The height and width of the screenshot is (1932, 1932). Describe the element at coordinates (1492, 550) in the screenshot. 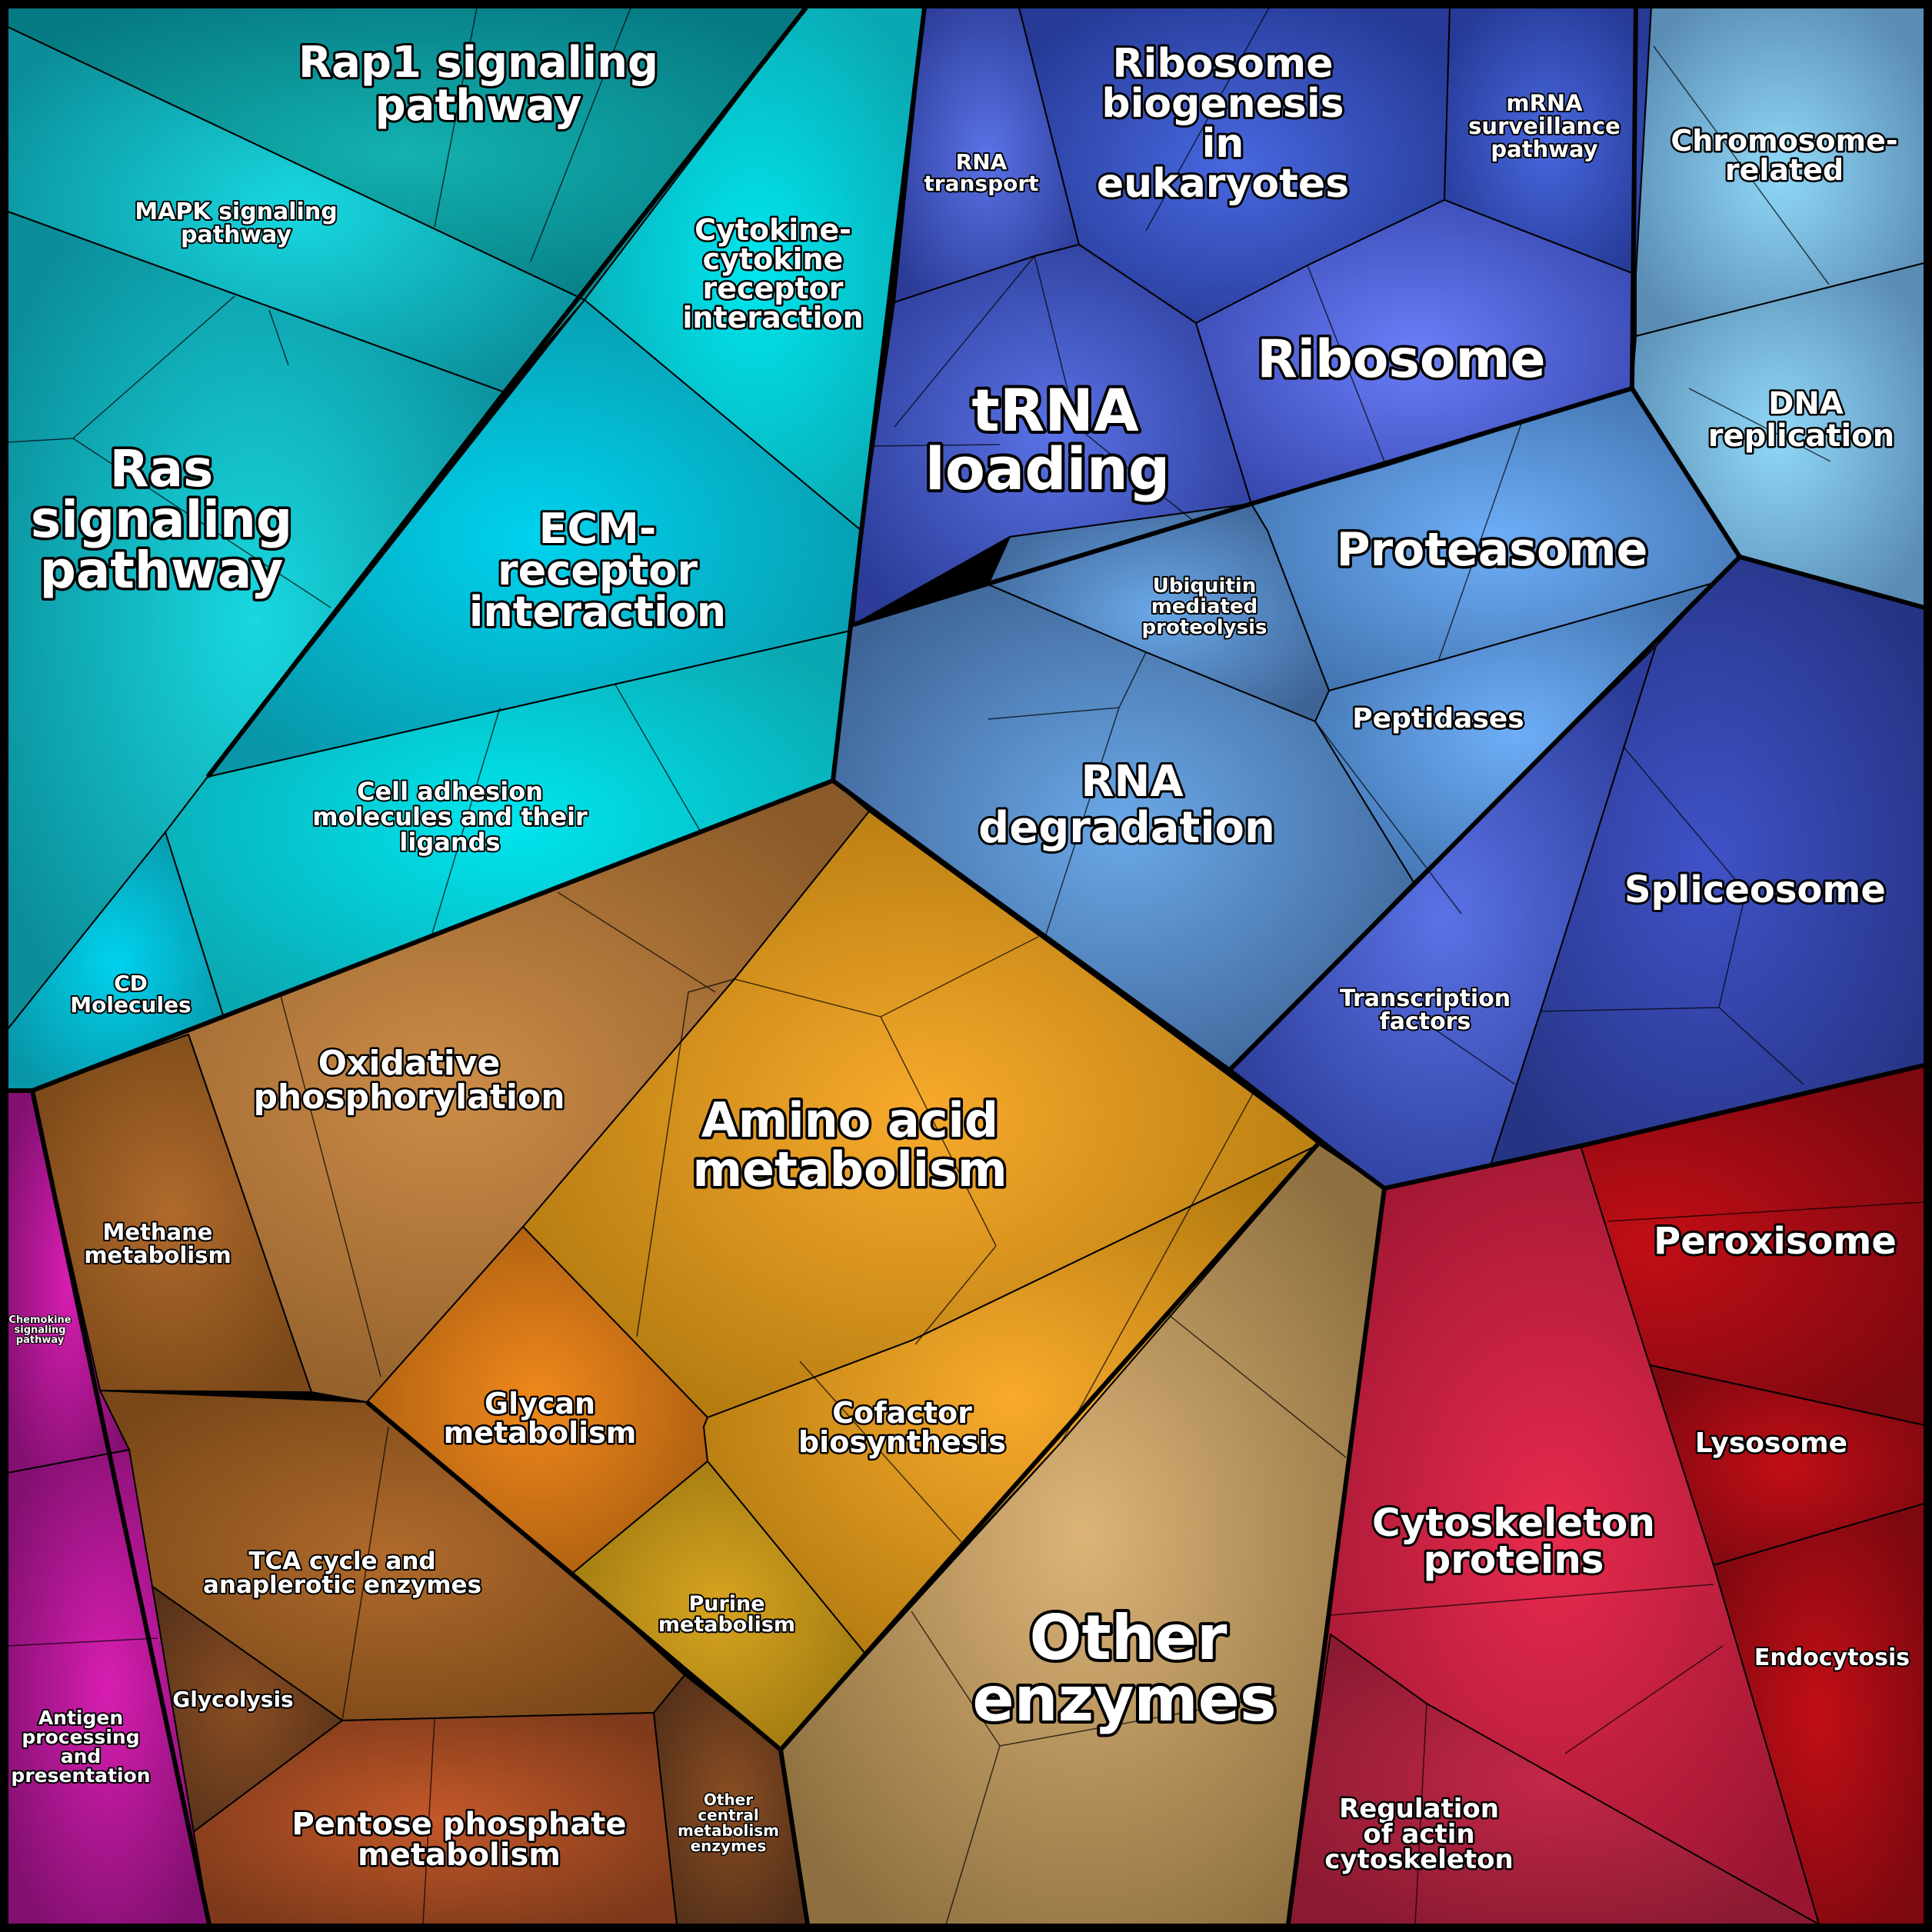

I see `label-proteasome: Proteasome` at that location.